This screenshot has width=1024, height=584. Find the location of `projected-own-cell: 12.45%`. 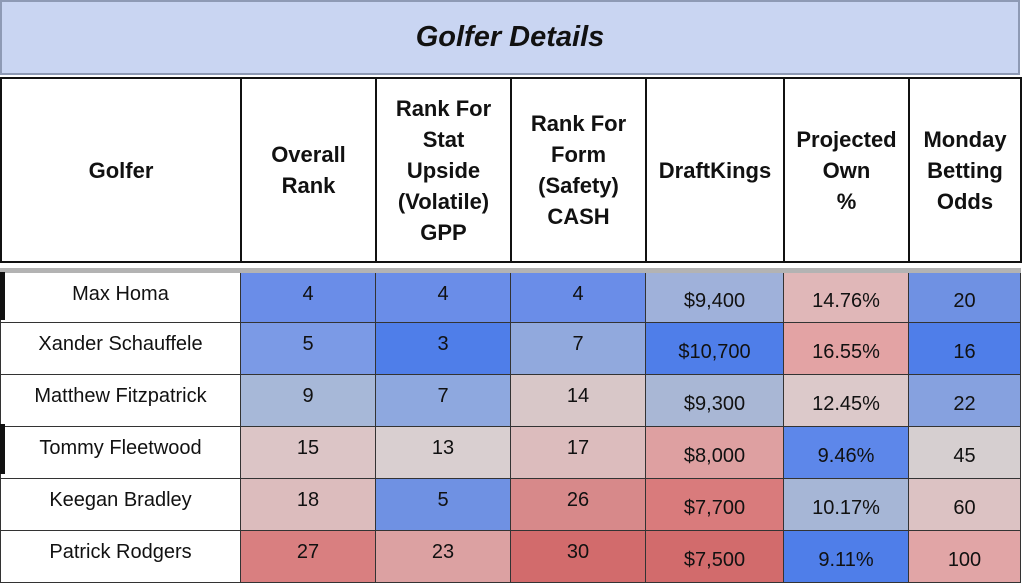

projected-own-cell: 12.45% is located at coordinates (846, 400).